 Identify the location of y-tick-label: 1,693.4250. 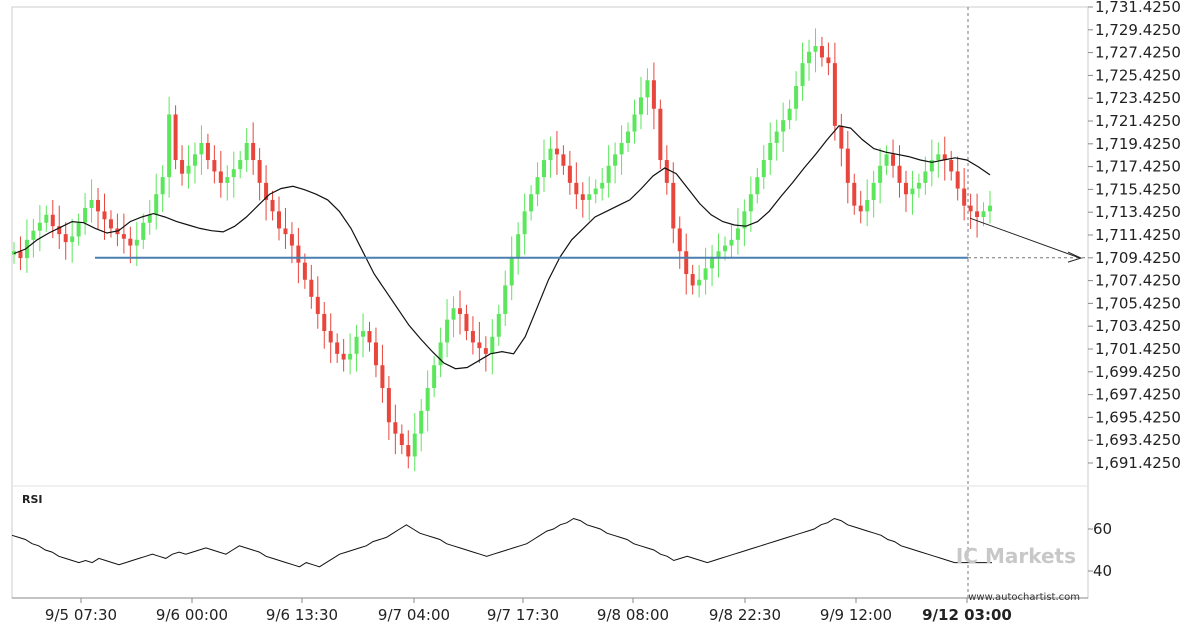
(1138, 440).